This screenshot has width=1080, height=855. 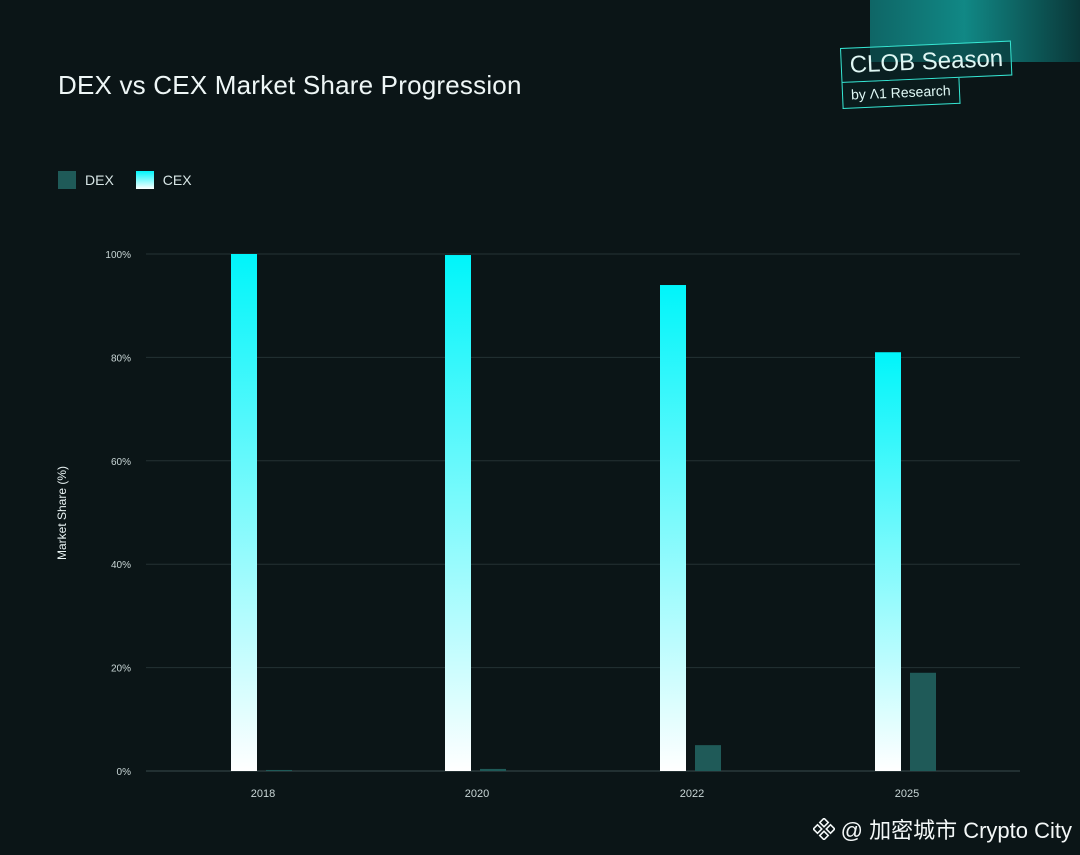 I want to click on x-tick-label: 2018, so click(x=263, y=794).